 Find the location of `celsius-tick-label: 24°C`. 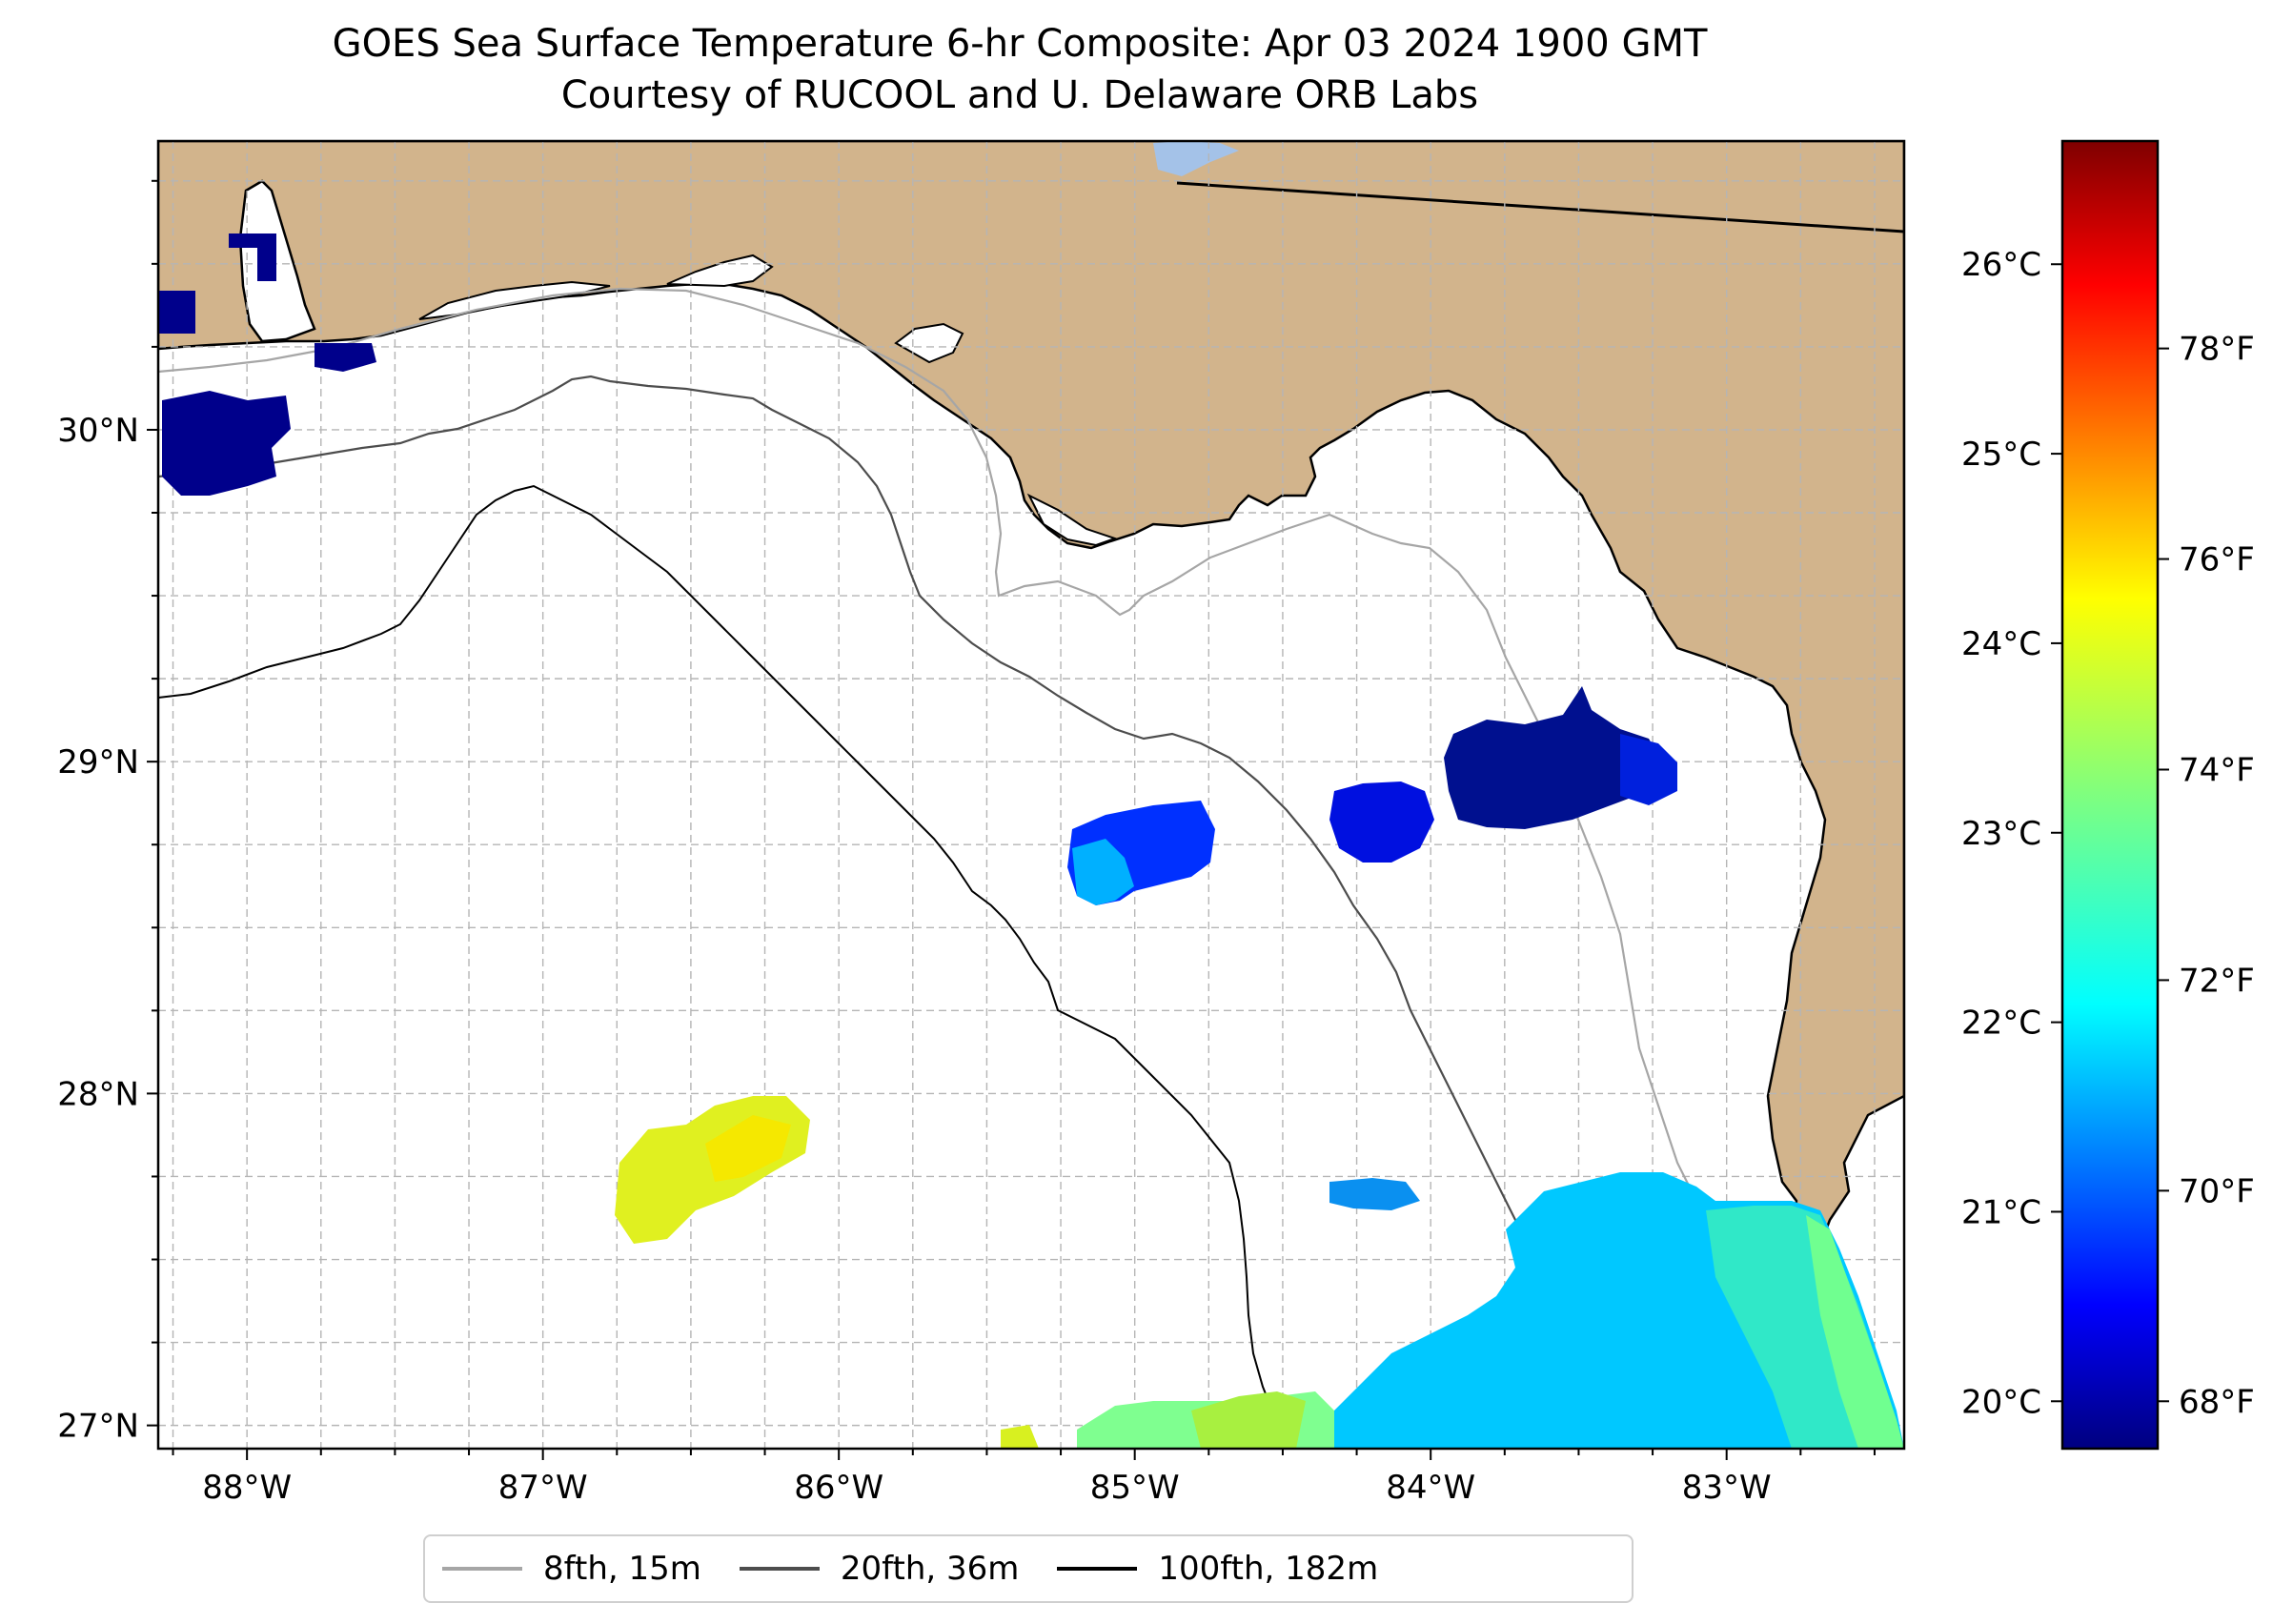

celsius-tick-label: 24°C is located at coordinates (2001, 644).